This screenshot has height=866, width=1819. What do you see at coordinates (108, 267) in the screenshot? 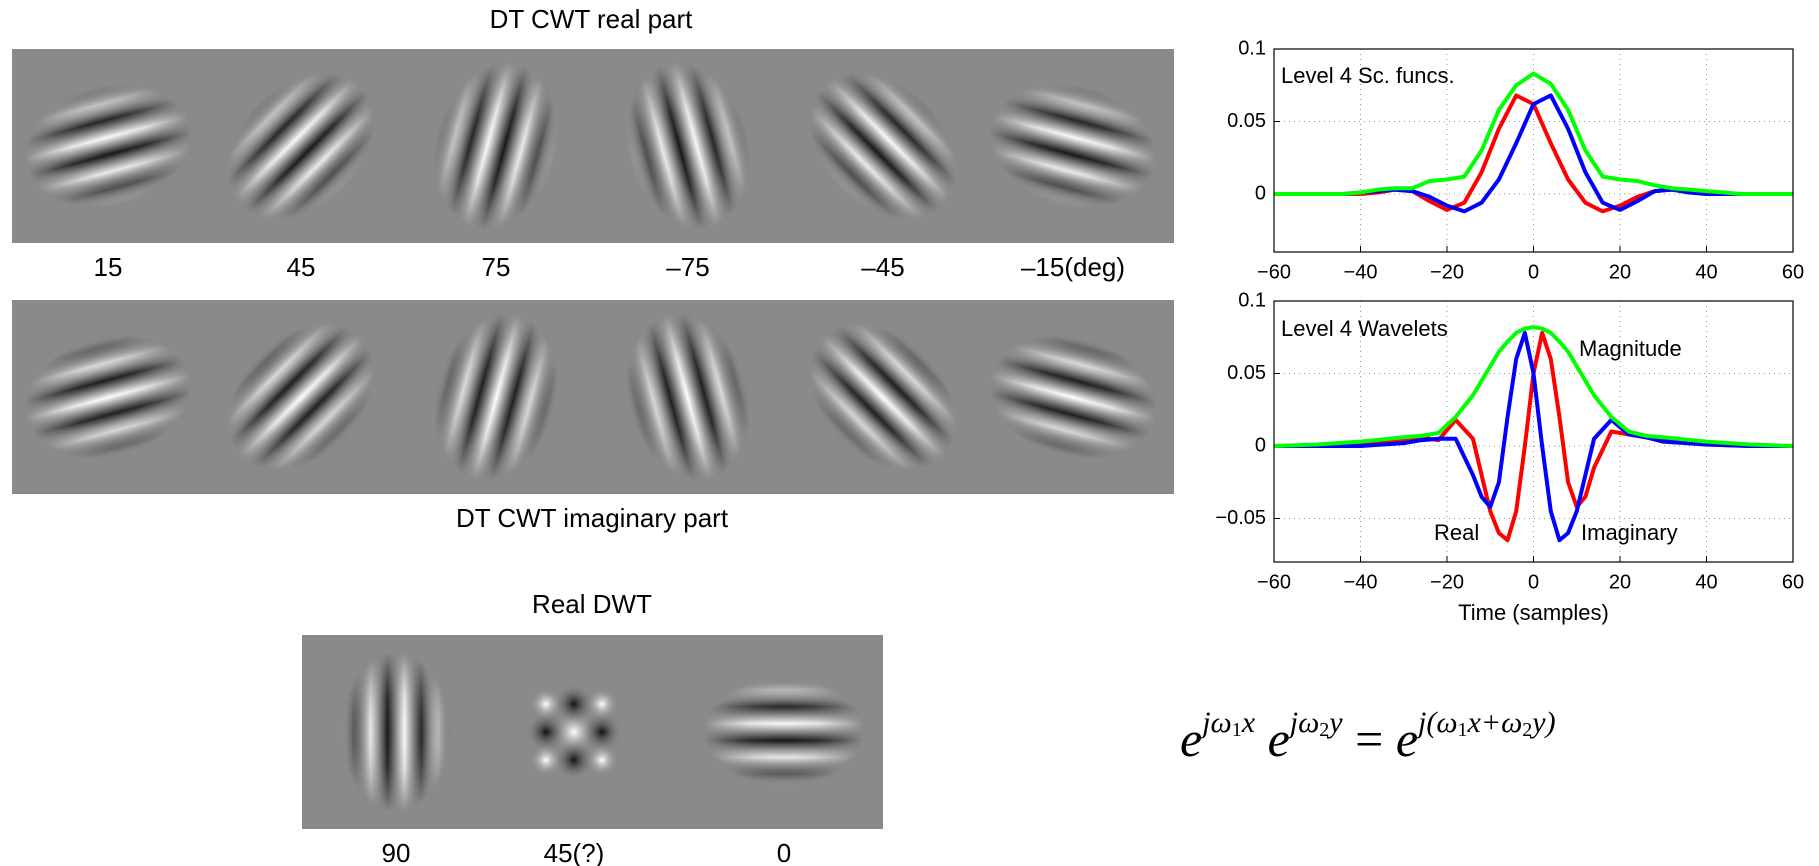
I see `orientation-label: 15` at bounding box center [108, 267].